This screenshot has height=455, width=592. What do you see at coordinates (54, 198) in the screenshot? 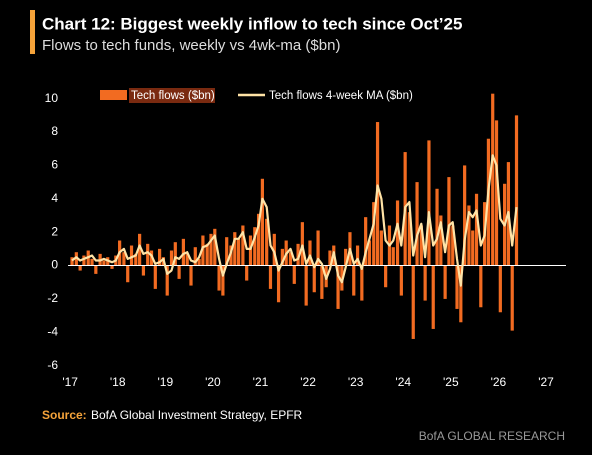
I see `y-tick-label: 4` at bounding box center [54, 198].